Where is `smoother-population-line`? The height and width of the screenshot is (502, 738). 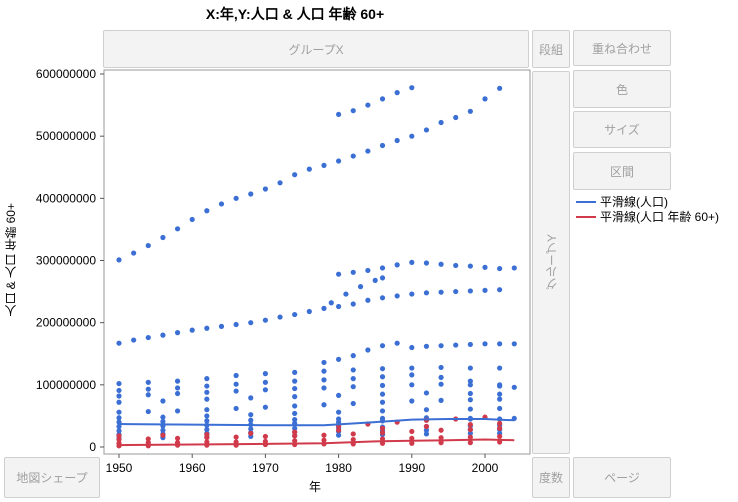
smoother-population-line is located at coordinates (316, 422).